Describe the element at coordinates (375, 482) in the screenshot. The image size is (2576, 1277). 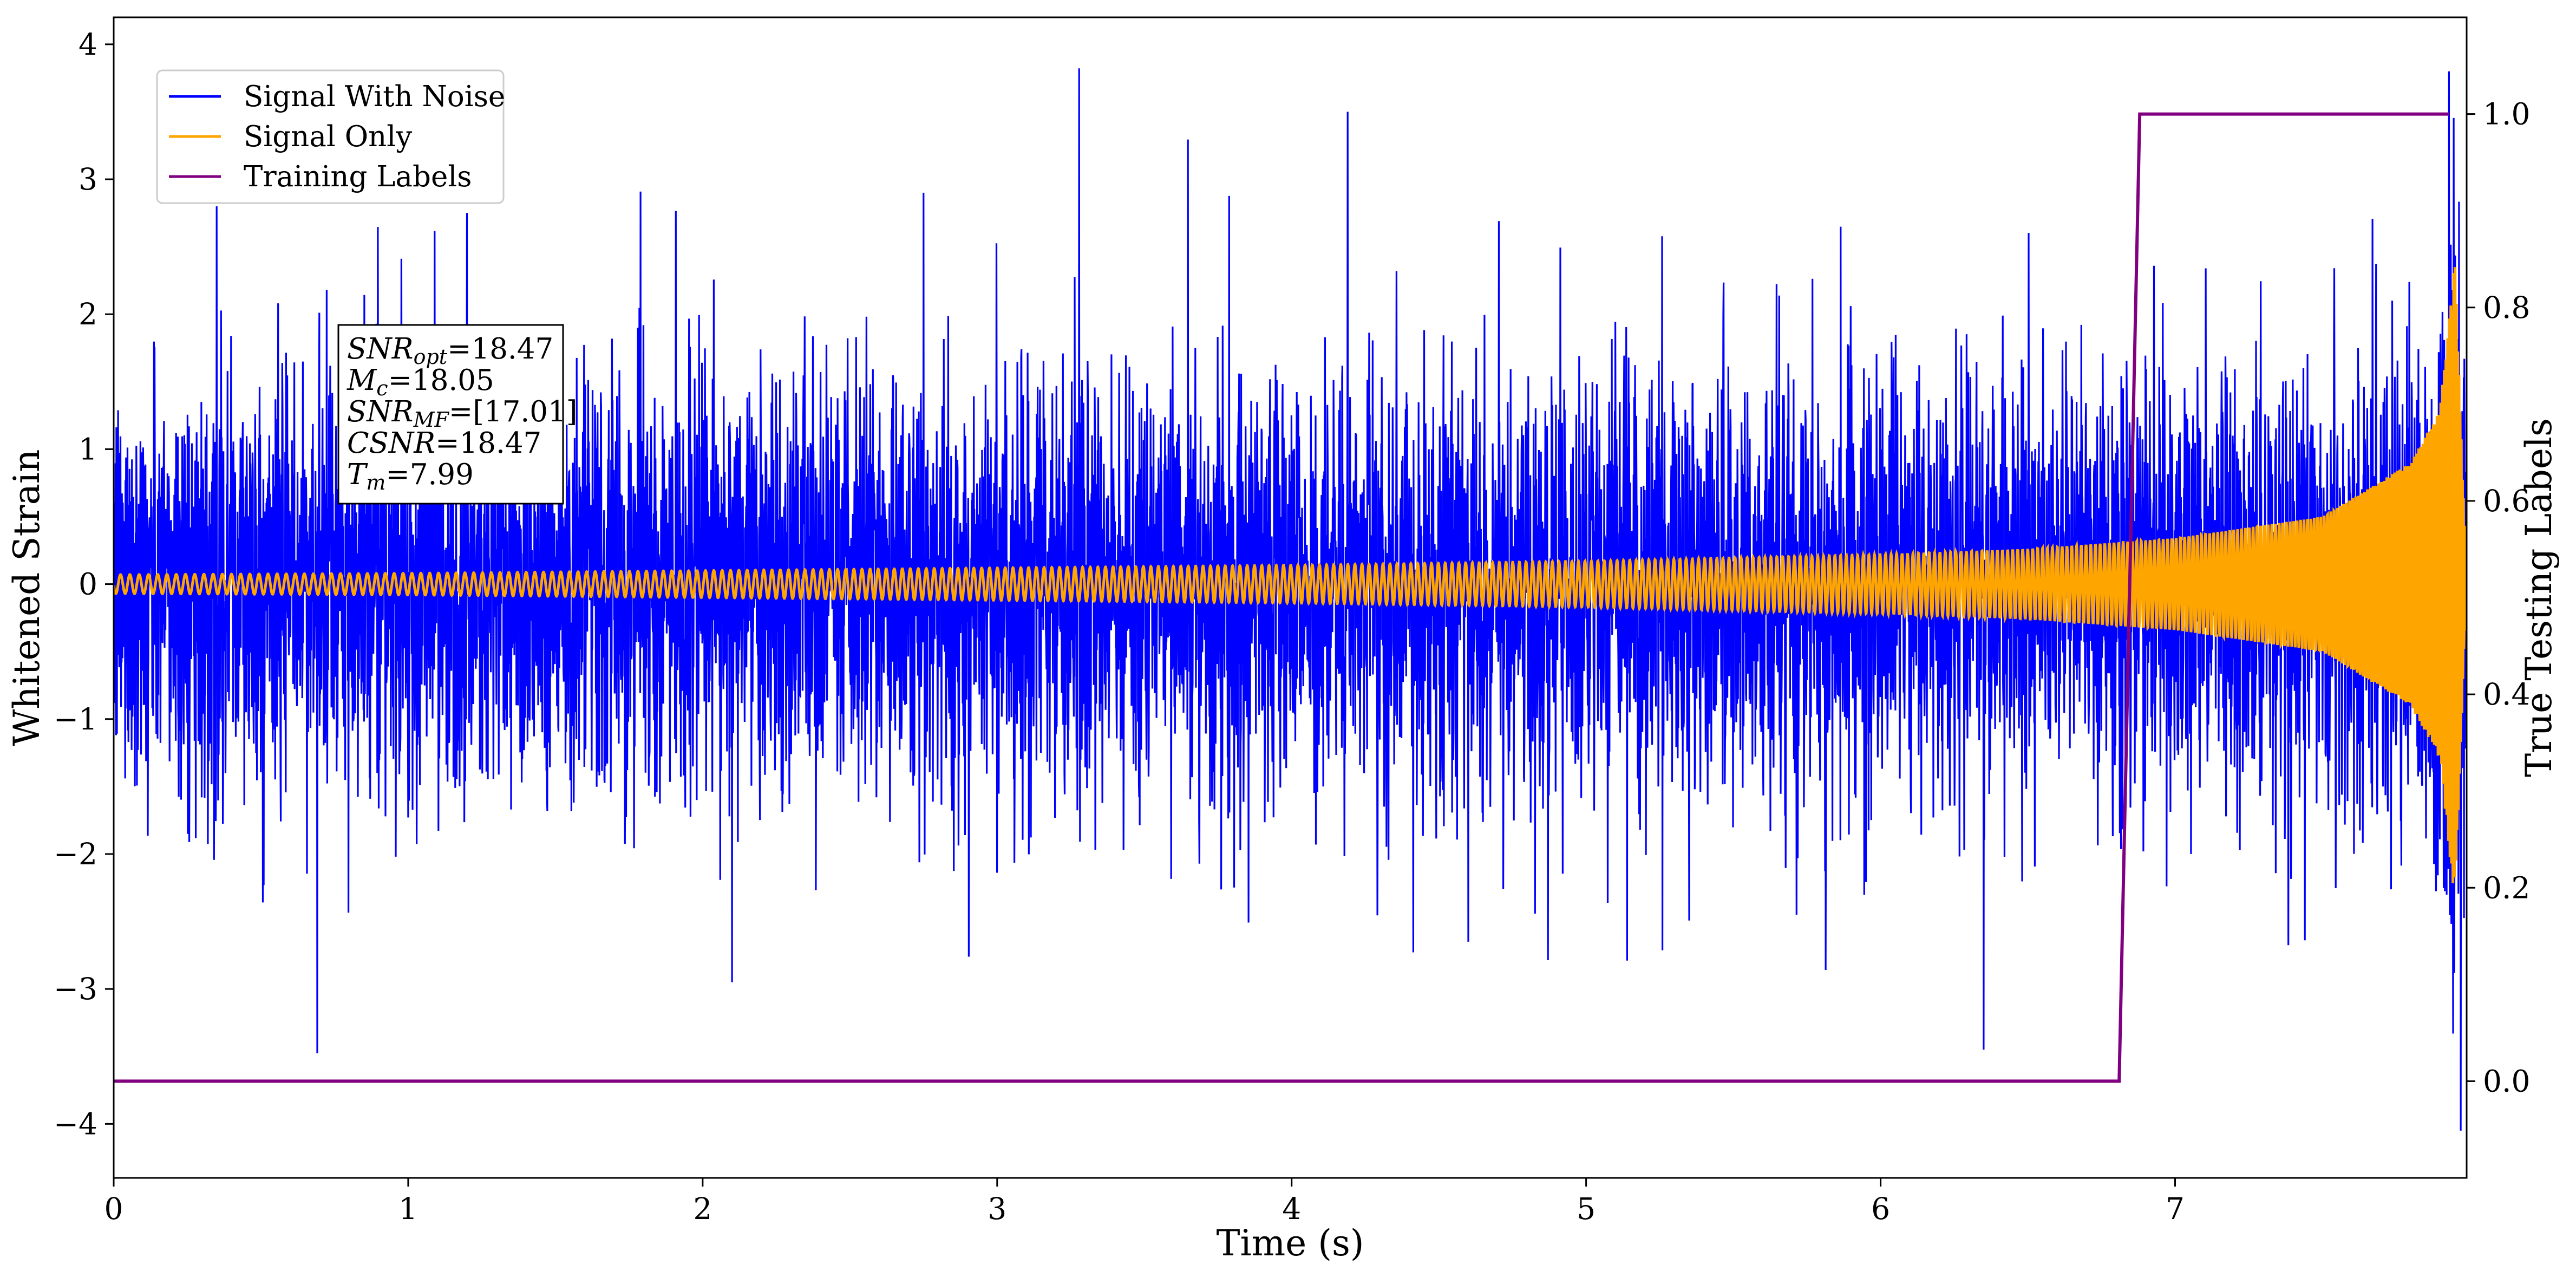
I see `annotation-subscript: m` at that location.